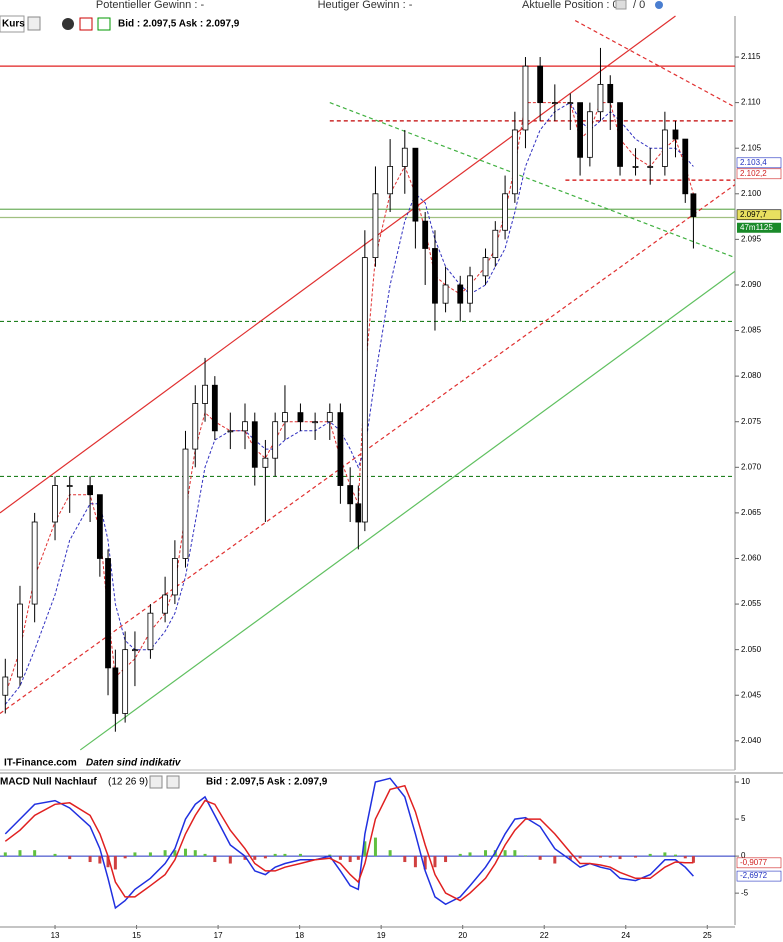 Image resolution: width=783 pixels, height=942 pixels. Describe the element at coordinates (753, 173) in the screenshot. I see `price-label: 2.102,2` at that location.